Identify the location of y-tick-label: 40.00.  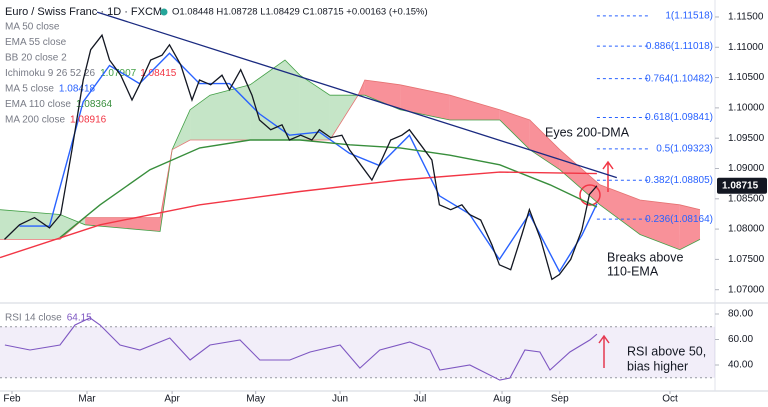
(740, 365).